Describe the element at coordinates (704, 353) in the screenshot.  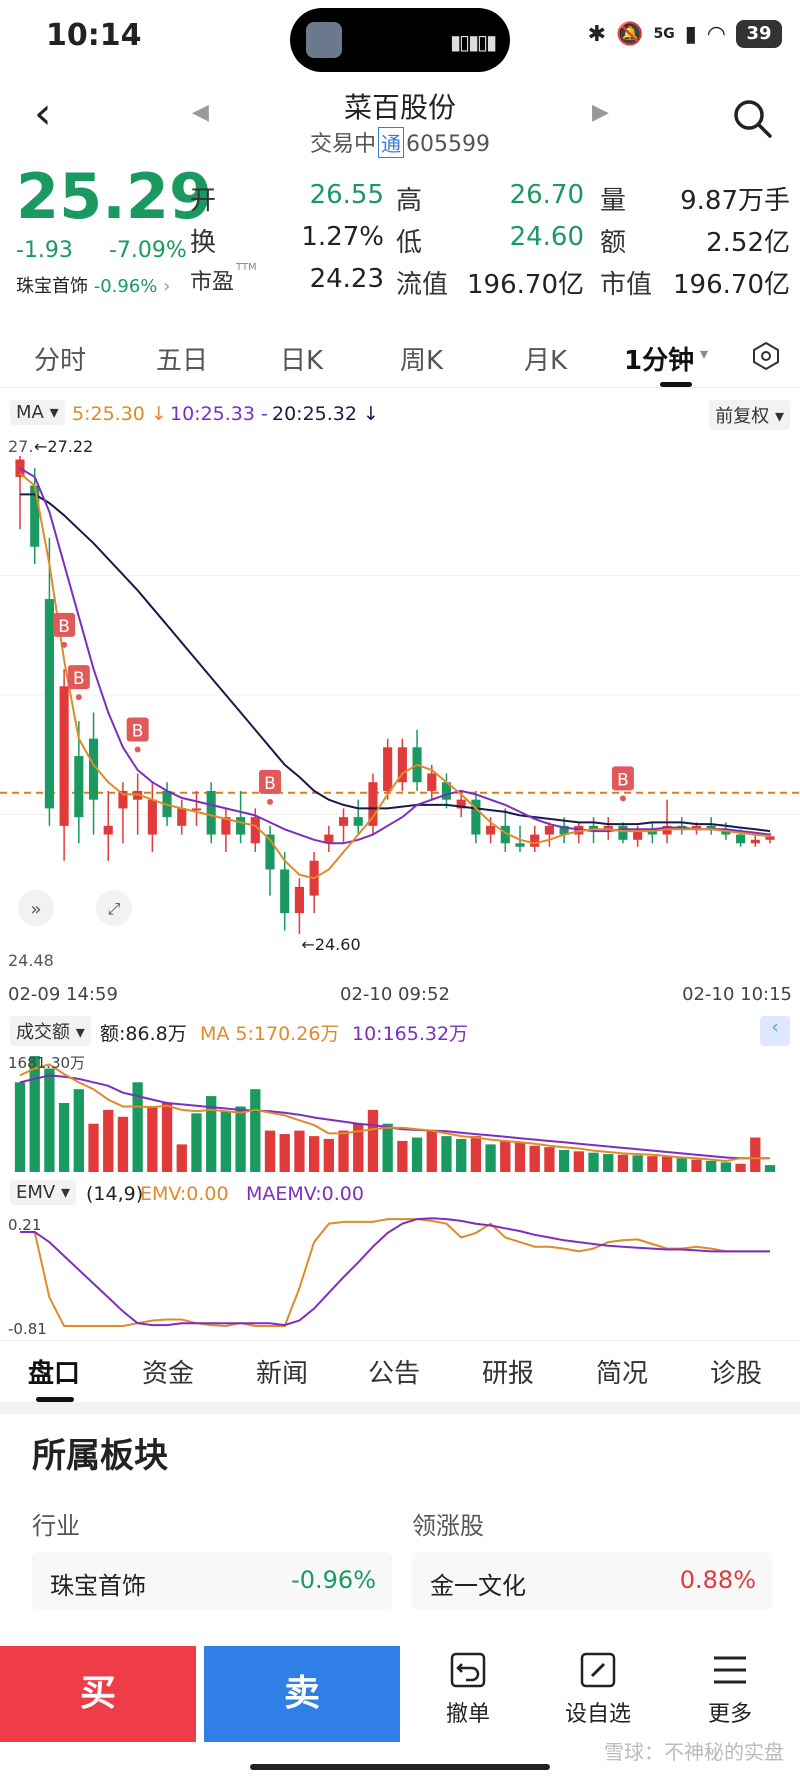
I see `period-dropdown-icon: ▾` at that location.